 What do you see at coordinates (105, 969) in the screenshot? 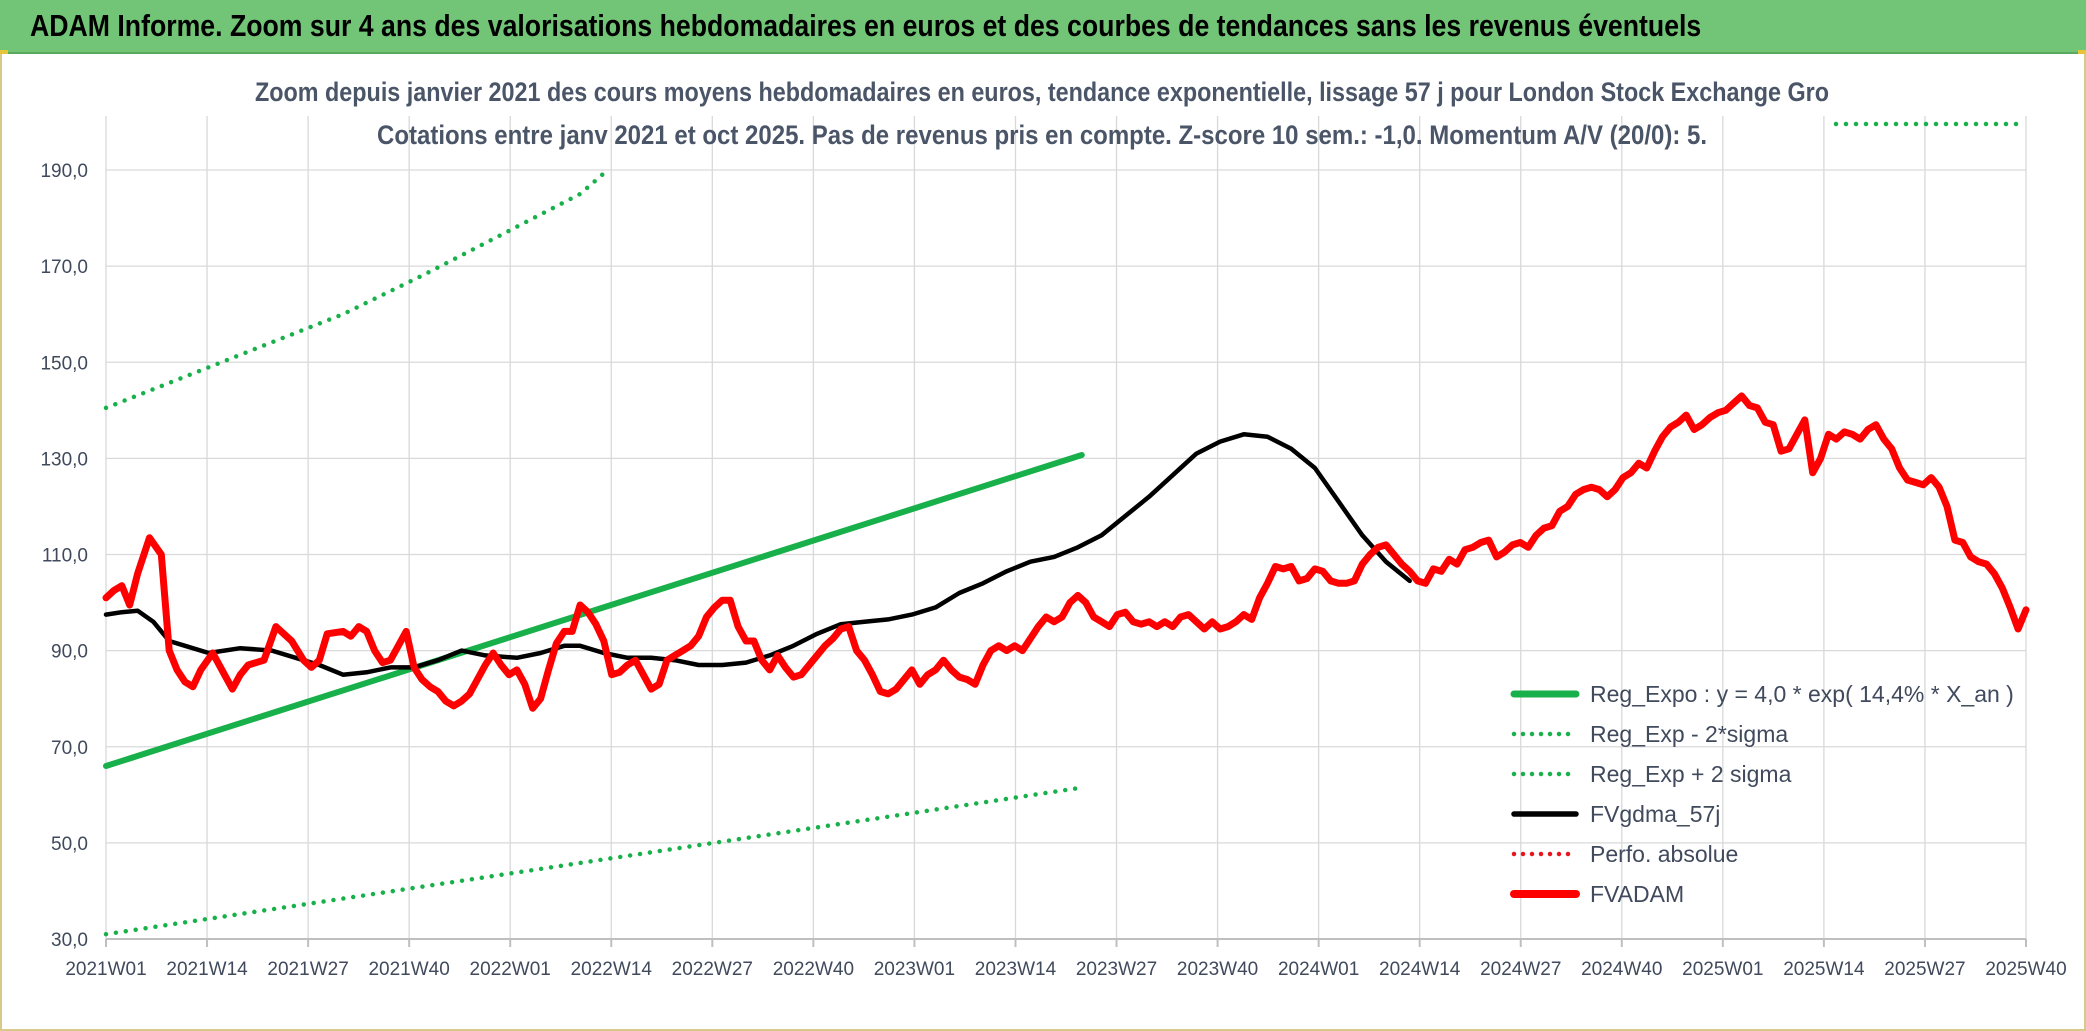
I see `x-tick-label: 2021W01` at bounding box center [105, 969].